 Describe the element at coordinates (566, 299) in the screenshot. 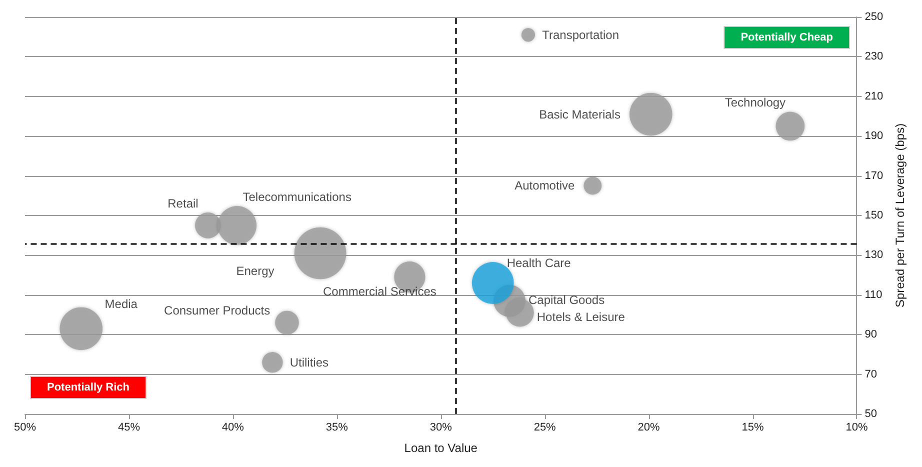

I see `series-label: Capital Goods` at that location.